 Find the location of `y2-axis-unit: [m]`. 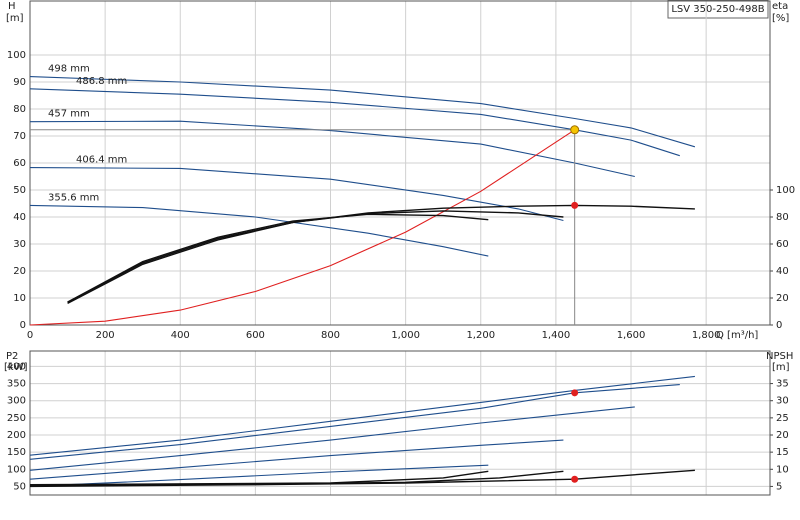

y2-axis-unit: [m] is located at coordinates (781, 367).